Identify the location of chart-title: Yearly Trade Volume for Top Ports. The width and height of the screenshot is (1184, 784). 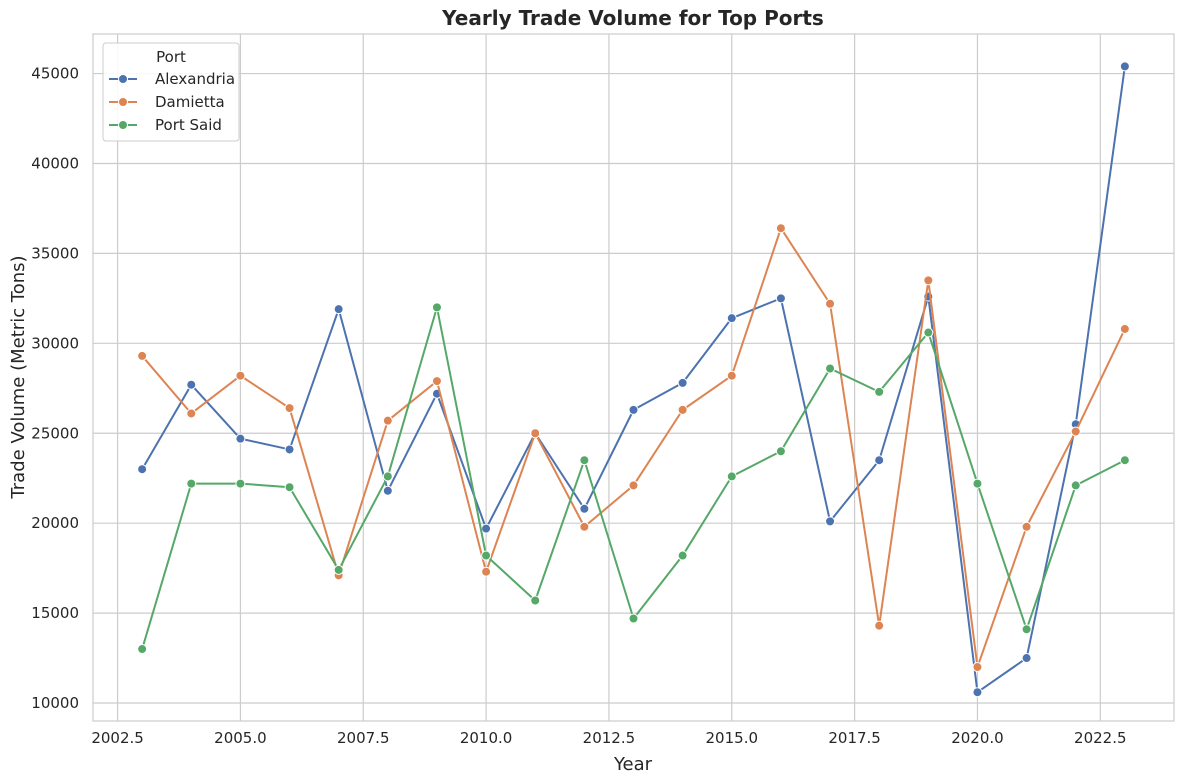
(632, 18).